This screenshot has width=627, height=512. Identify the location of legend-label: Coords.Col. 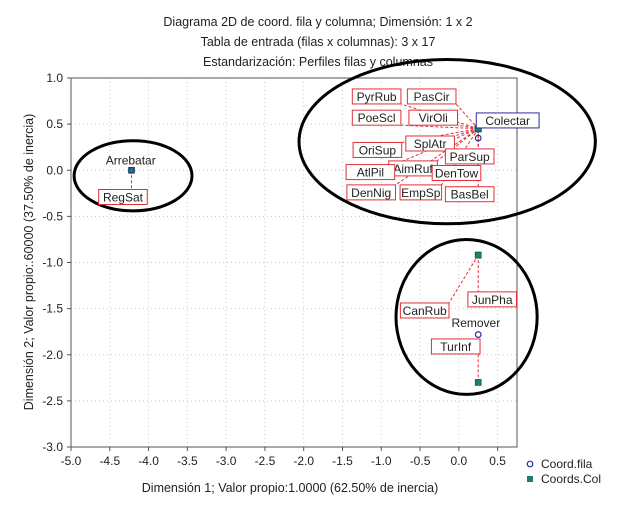
(571, 479).